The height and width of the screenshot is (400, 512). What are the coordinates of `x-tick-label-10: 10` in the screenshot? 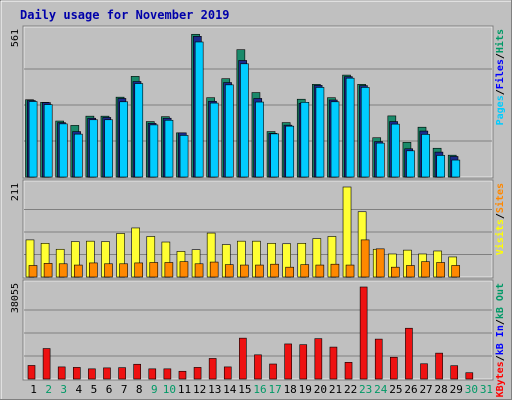 It's located at (169, 389).